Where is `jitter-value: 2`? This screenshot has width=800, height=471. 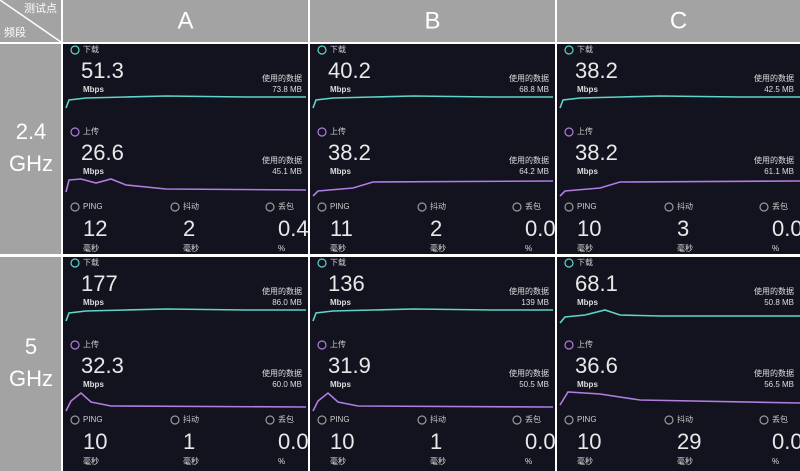 jitter-value: 2 is located at coordinates (189, 228).